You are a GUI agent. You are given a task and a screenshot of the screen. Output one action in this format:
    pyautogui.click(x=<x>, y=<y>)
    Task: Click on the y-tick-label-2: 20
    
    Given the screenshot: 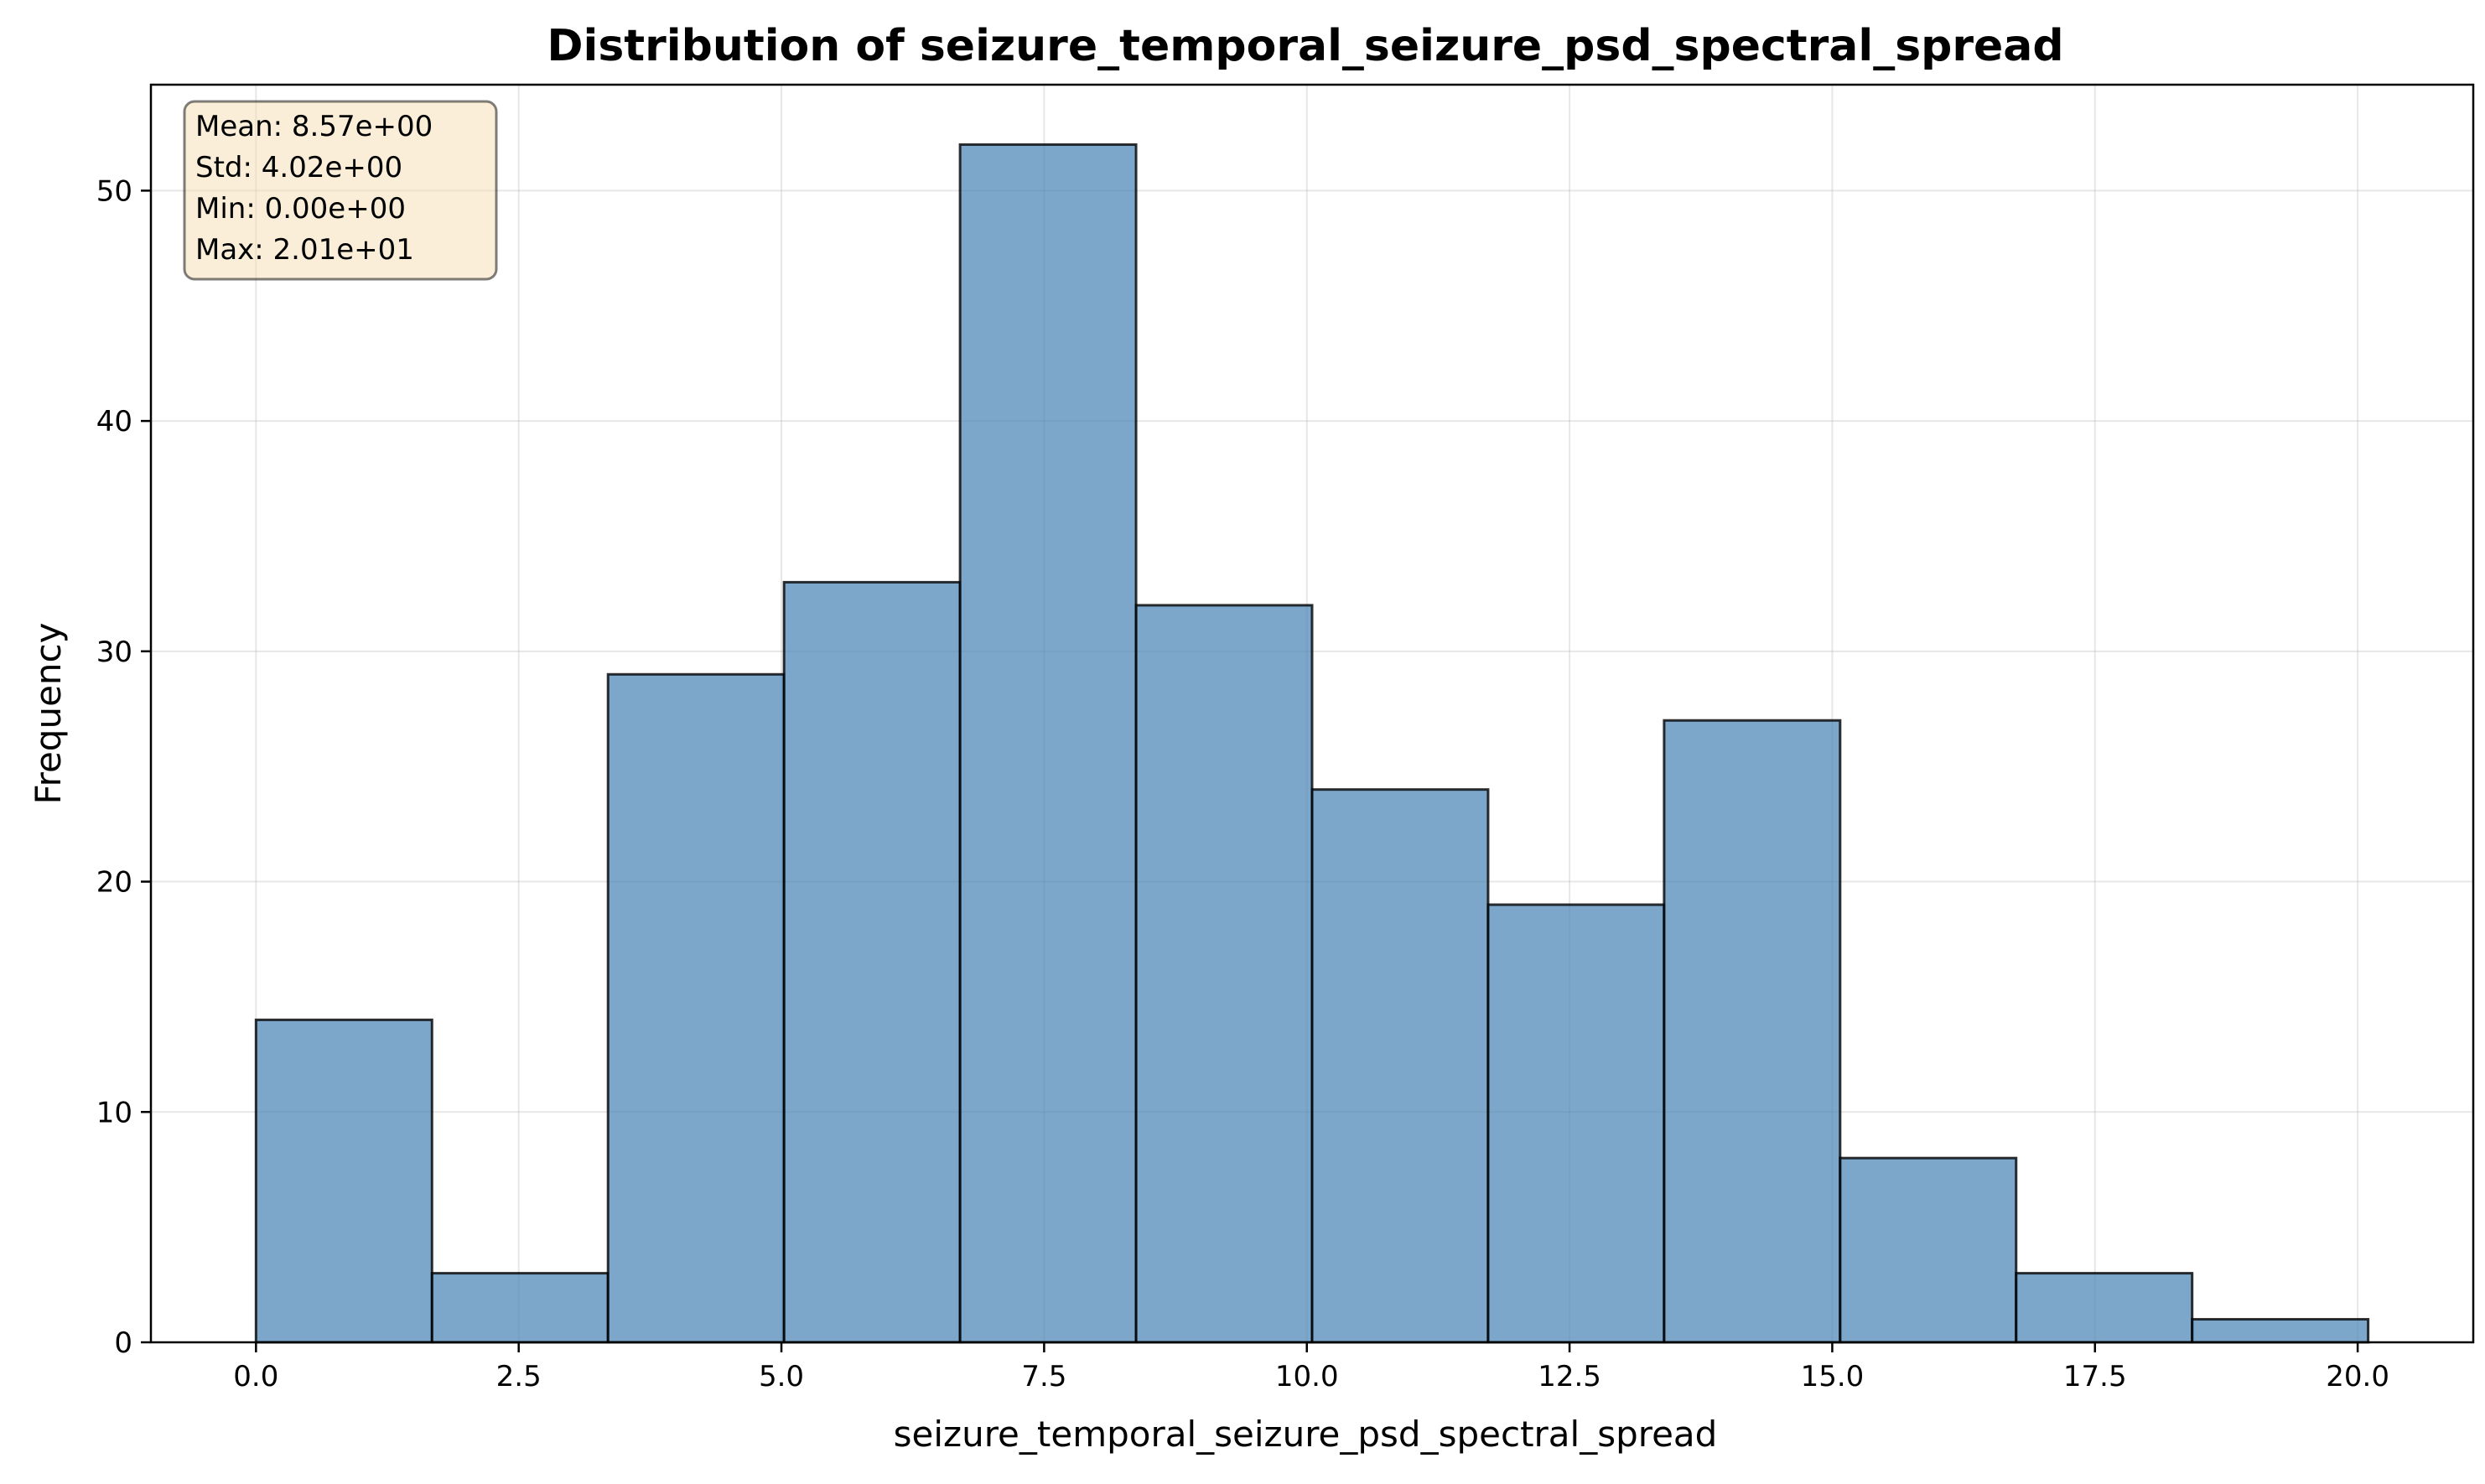 What is the action you would take?
    pyautogui.click(x=114, y=883)
    